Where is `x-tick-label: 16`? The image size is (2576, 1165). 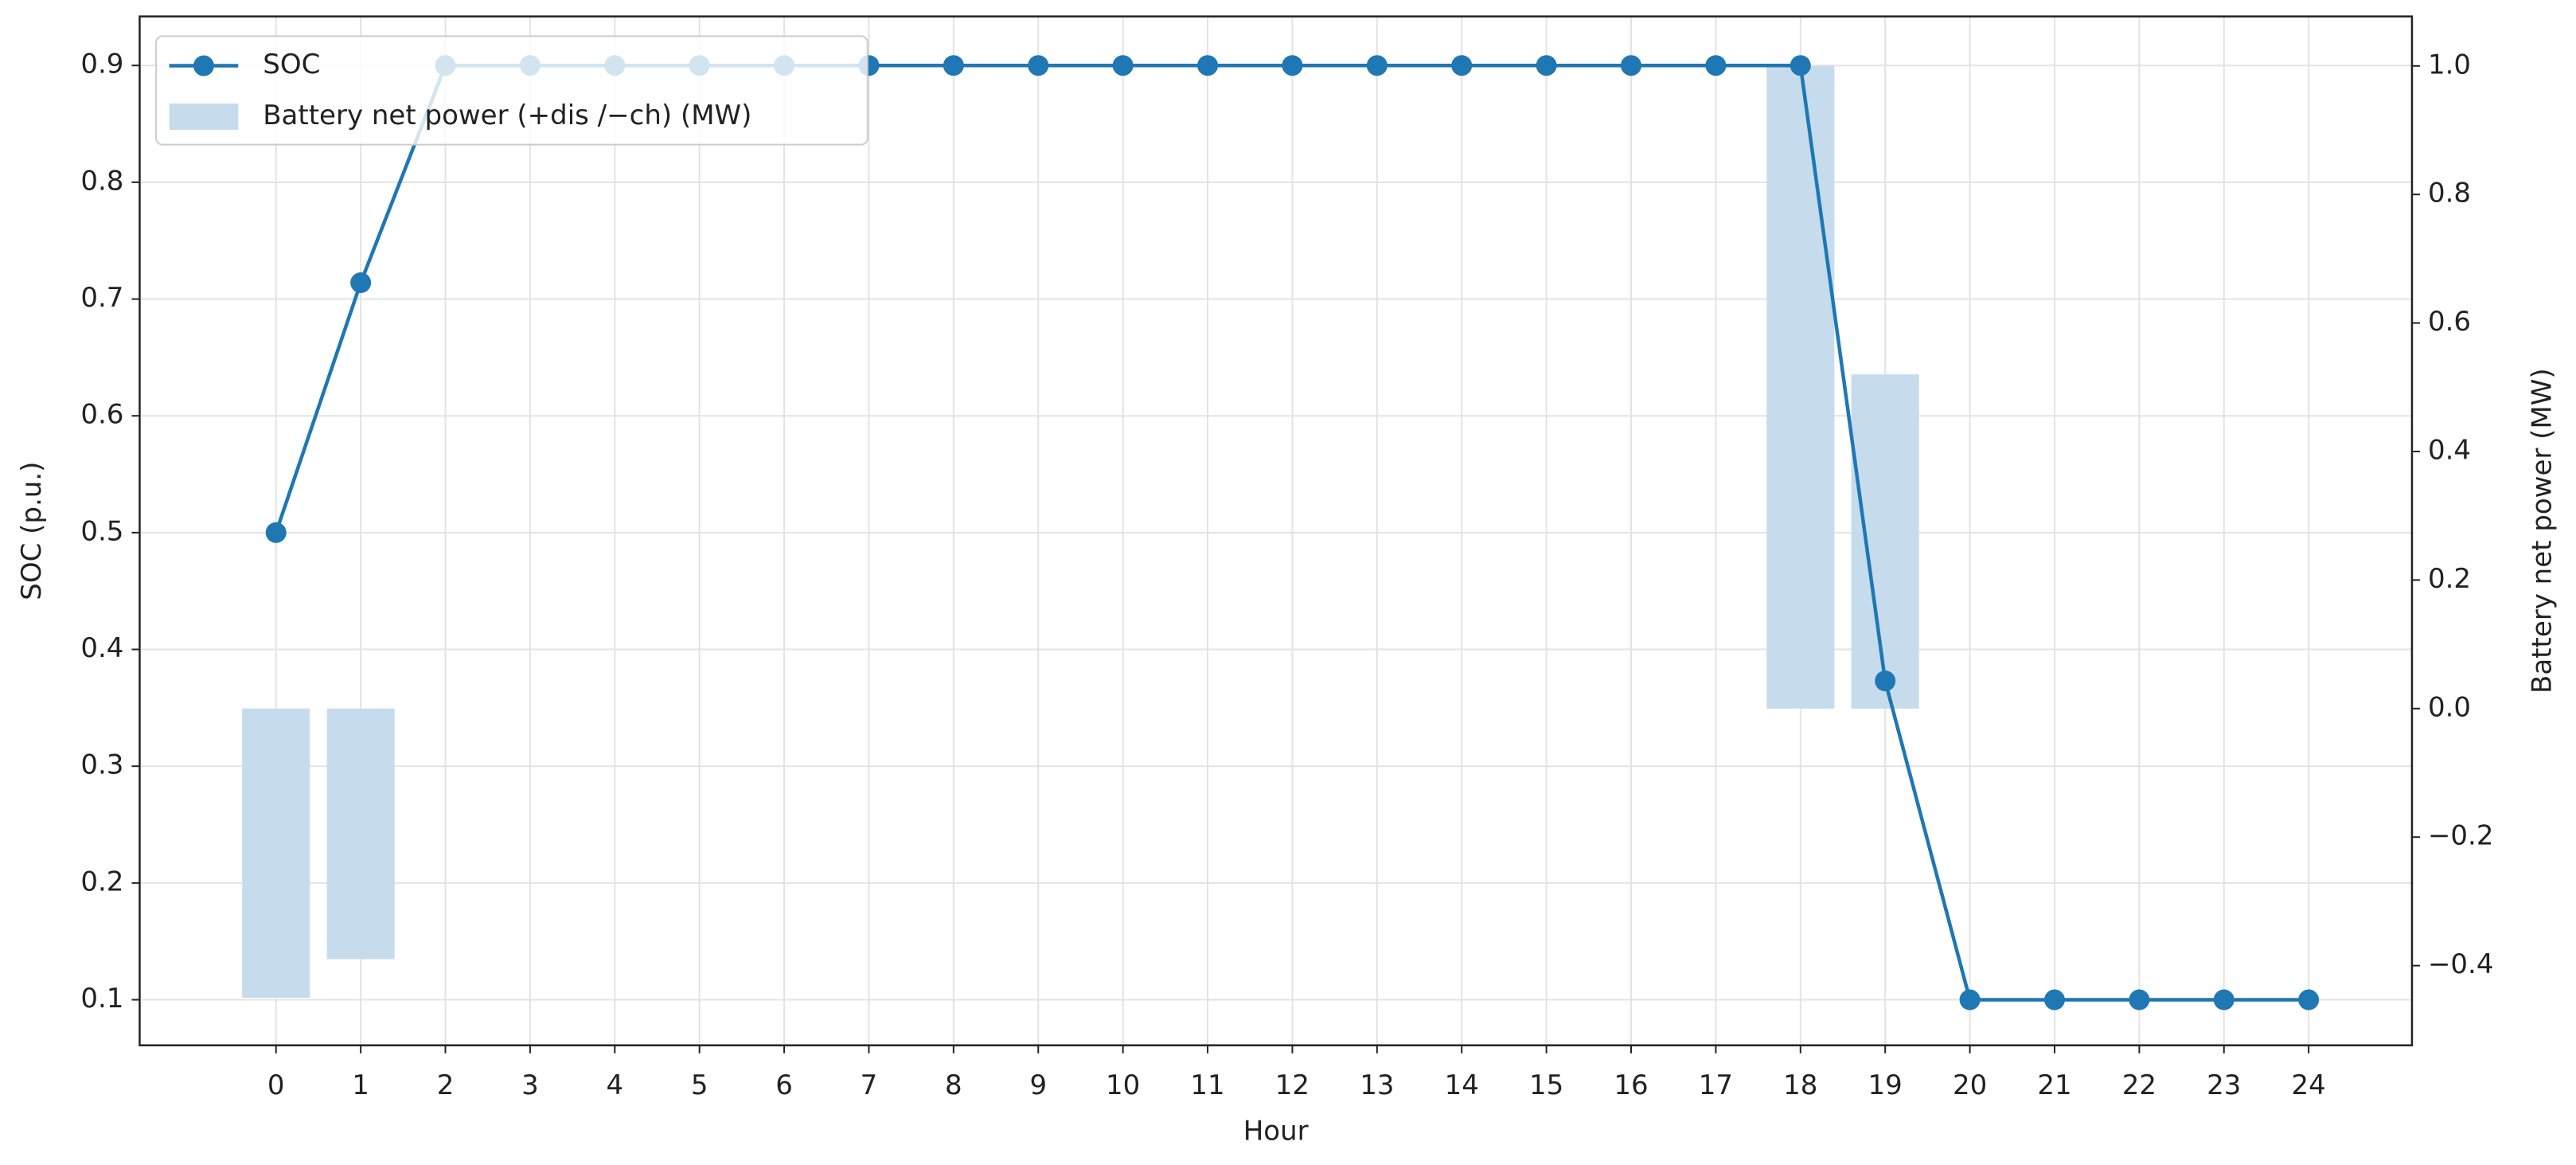 x-tick-label: 16 is located at coordinates (1631, 1085).